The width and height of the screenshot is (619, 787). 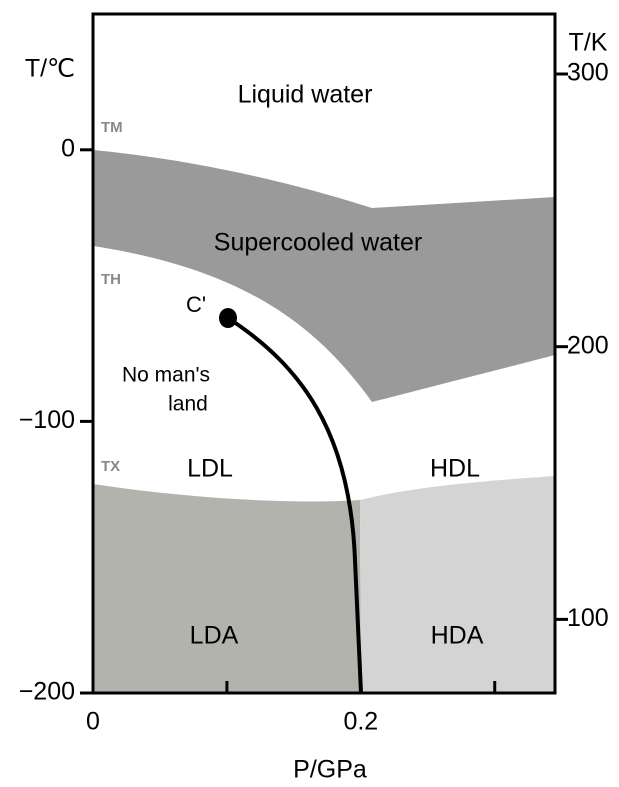 I want to click on x-tick-label: 0, so click(x=93, y=722).